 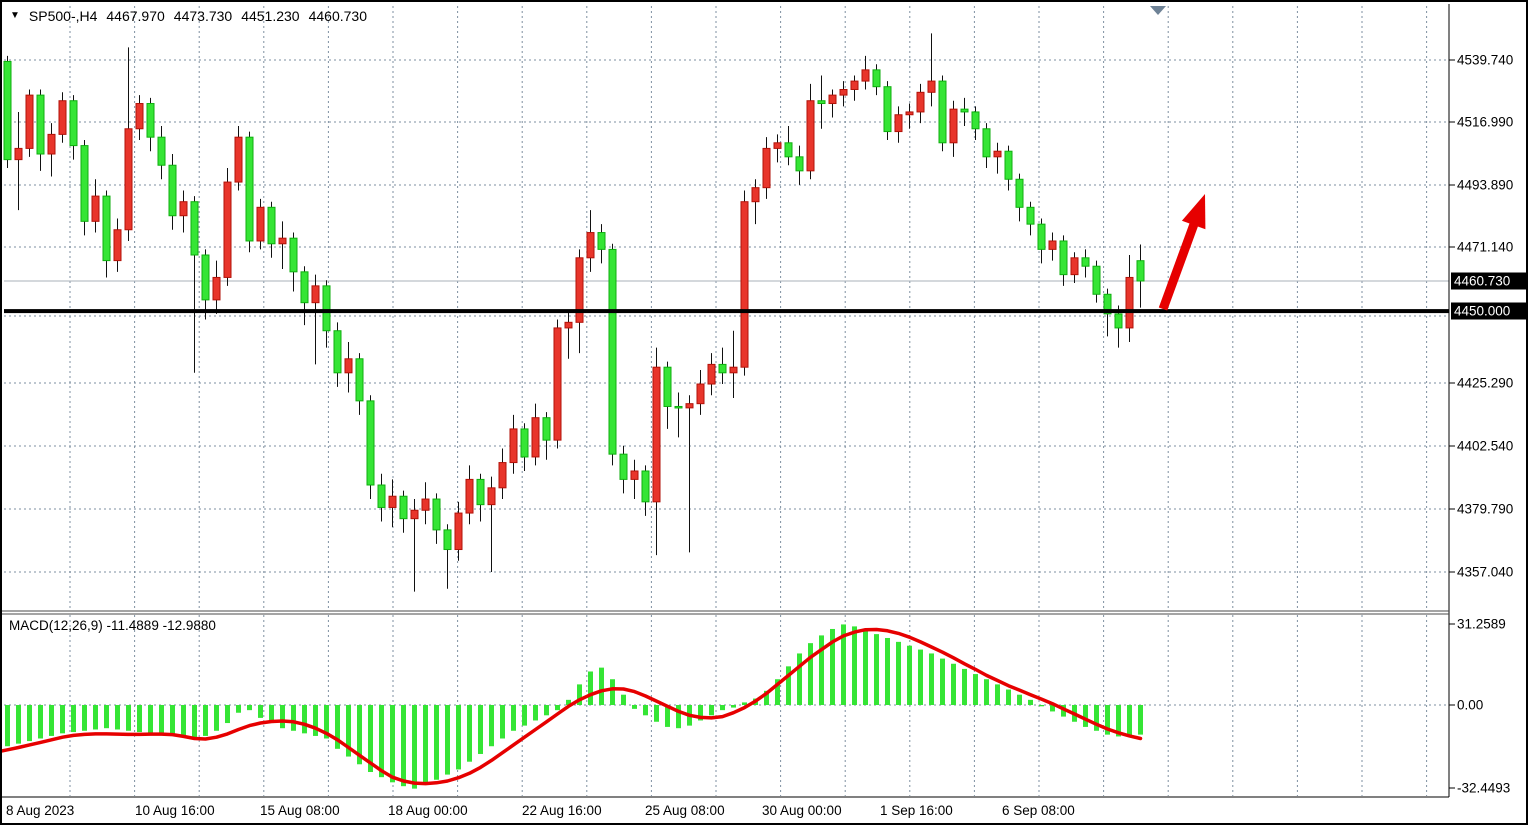 I want to click on time-axis-label: 15 Aug 08:00, so click(x=300, y=810).